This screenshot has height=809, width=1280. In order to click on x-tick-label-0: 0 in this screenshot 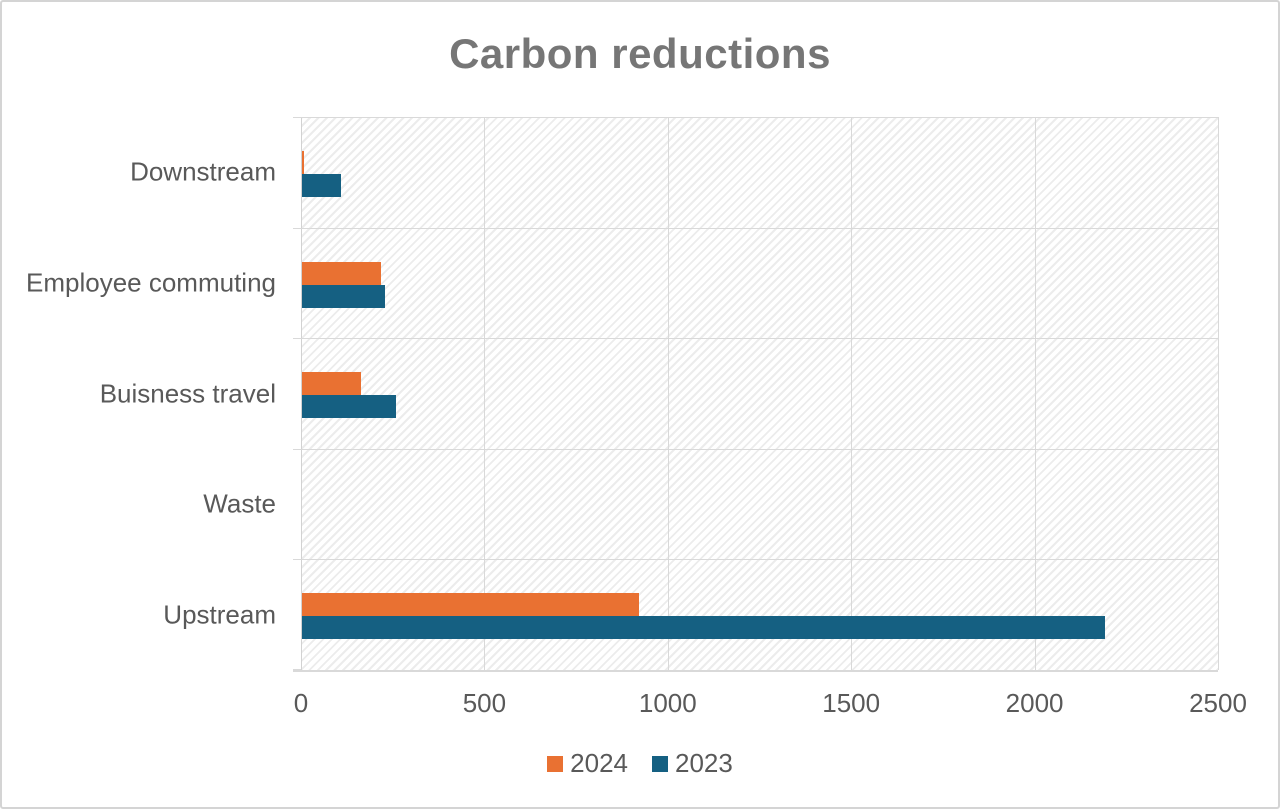, I will do `click(301, 703)`.